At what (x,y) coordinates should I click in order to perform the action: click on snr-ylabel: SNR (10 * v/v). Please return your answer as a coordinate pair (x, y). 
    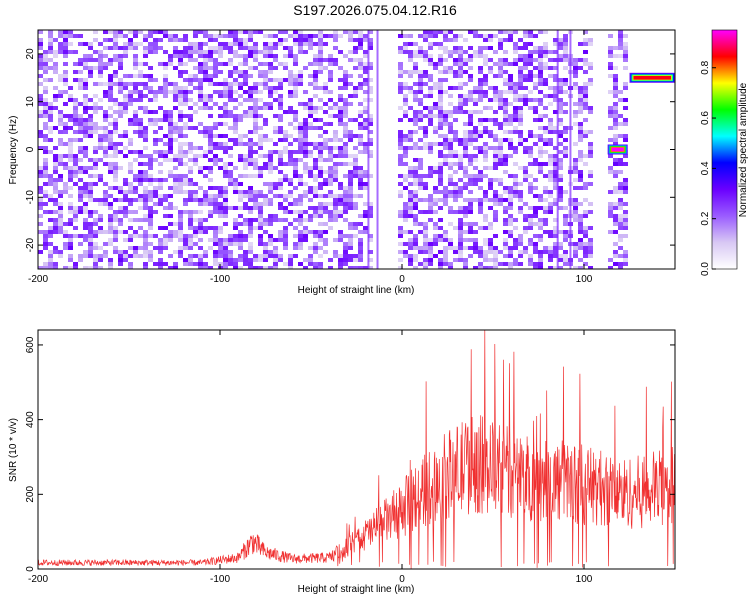
    Looking at the image, I should click on (13, 450).